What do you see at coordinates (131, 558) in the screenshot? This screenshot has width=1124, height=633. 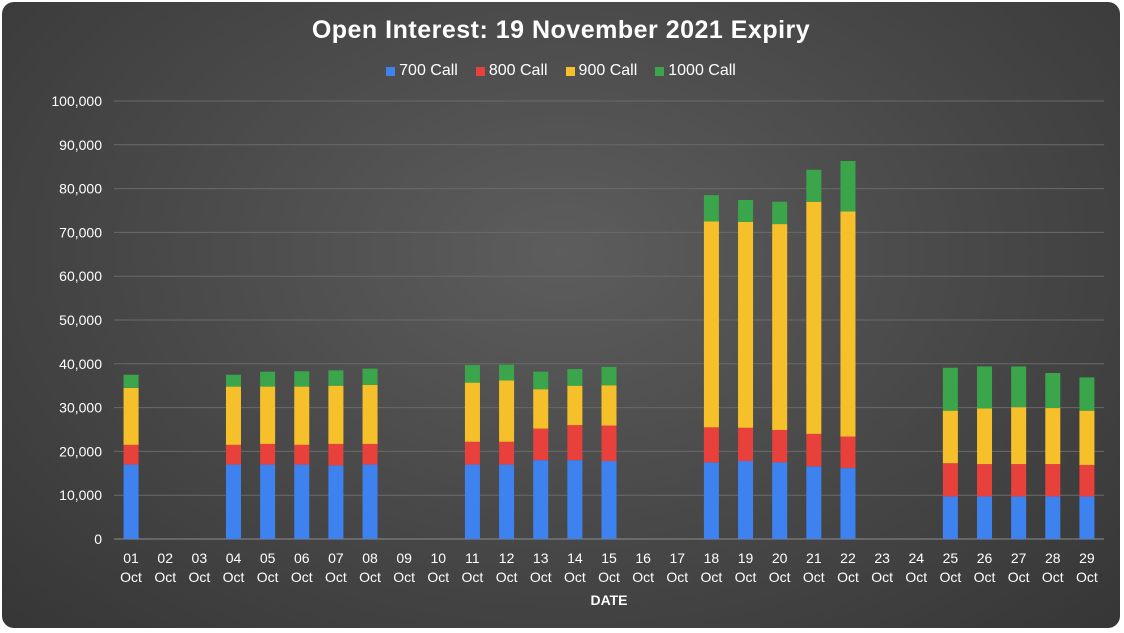 I see `x-tick-label: 01` at bounding box center [131, 558].